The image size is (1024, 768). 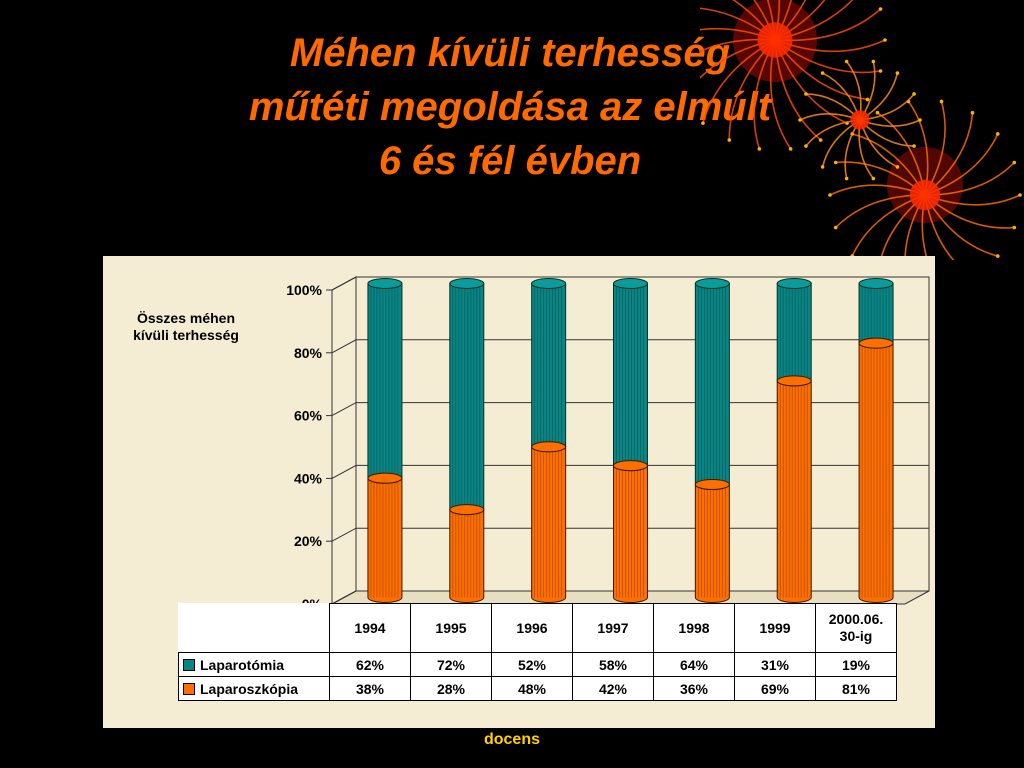 What do you see at coordinates (694, 688) in the screenshot?
I see `table-cell: 36%` at bounding box center [694, 688].